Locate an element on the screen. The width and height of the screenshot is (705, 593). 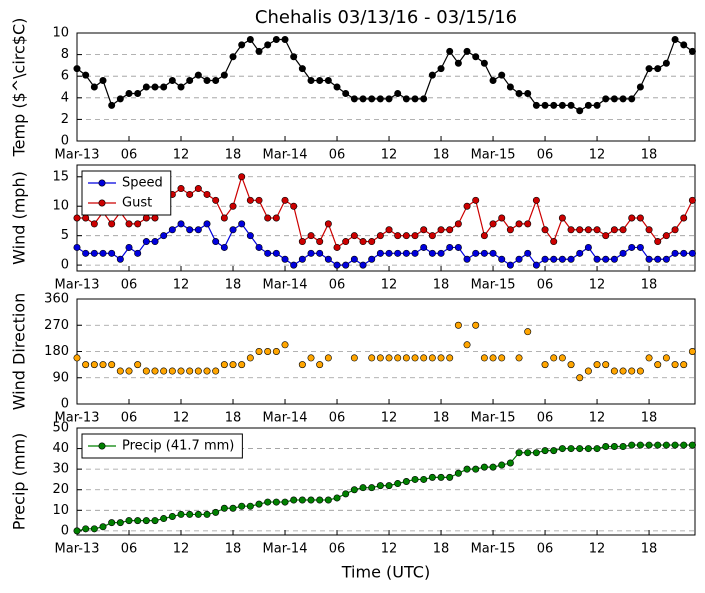
y-axis-label: Wind Direction is located at coordinates (19, 352).